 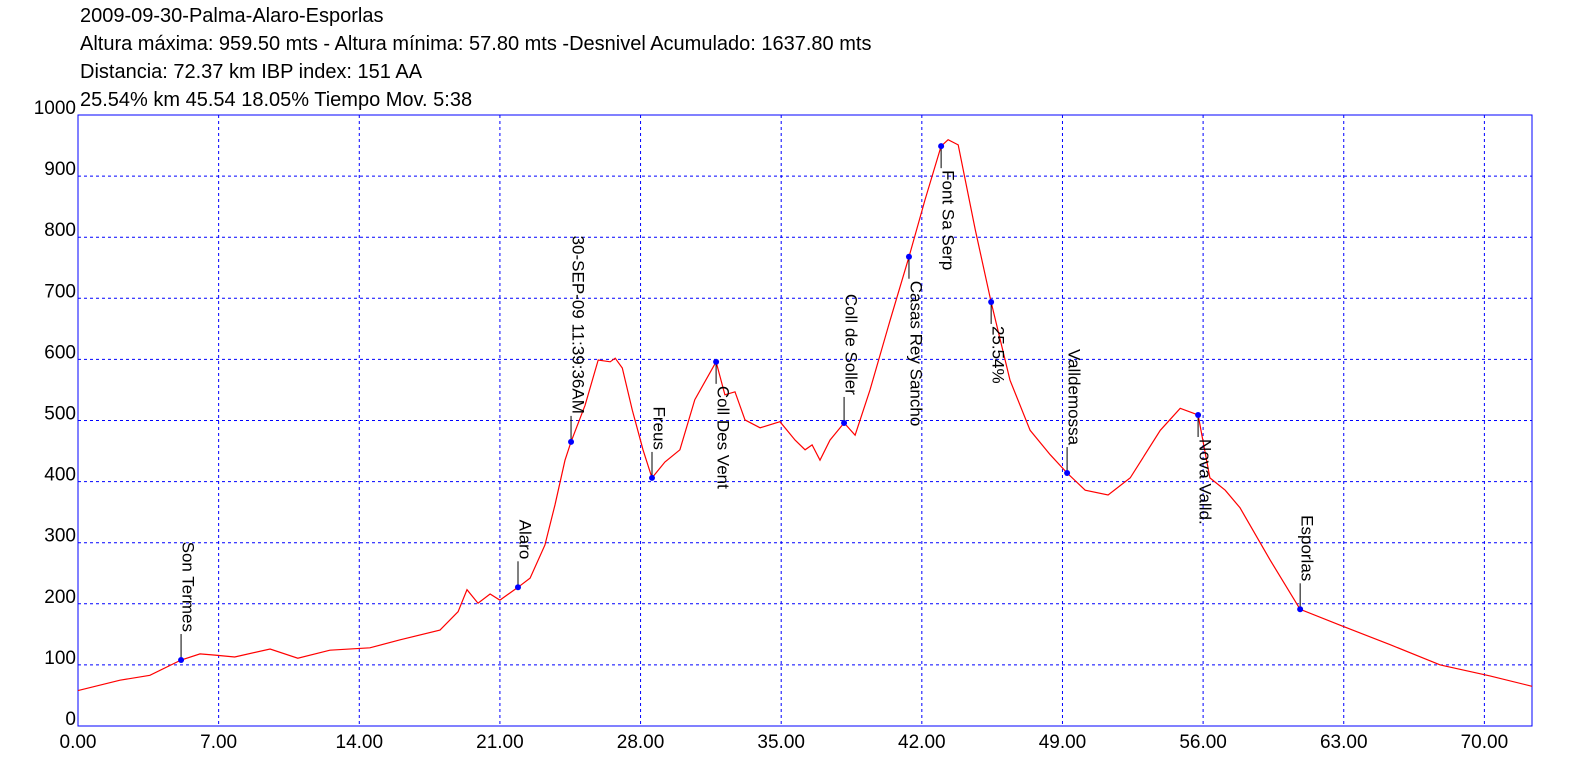 What do you see at coordinates (60, 536) in the screenshot?
I see `y-tick-label: 300` at bounding box center [60, 536].